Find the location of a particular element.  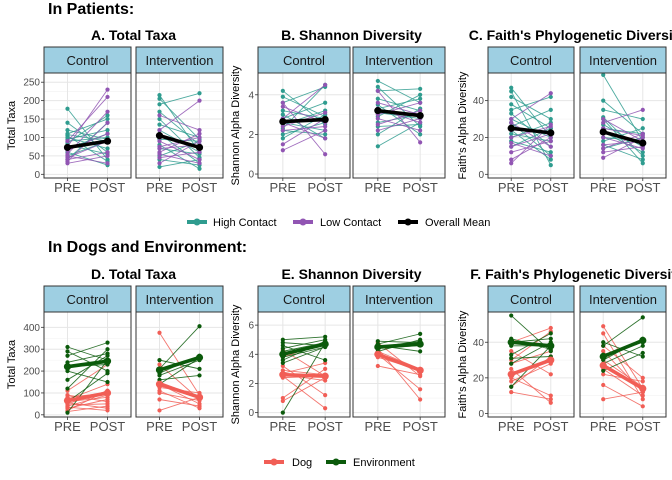

legend-dogs-environment: Dog Environment is located at coordinates (339, 463).